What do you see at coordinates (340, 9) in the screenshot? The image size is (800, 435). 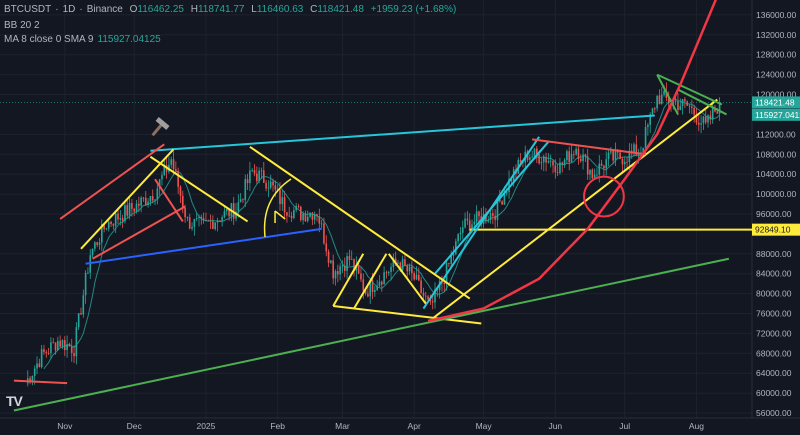 I see `close-value: 118421.48` at bounding box center [340, 9].